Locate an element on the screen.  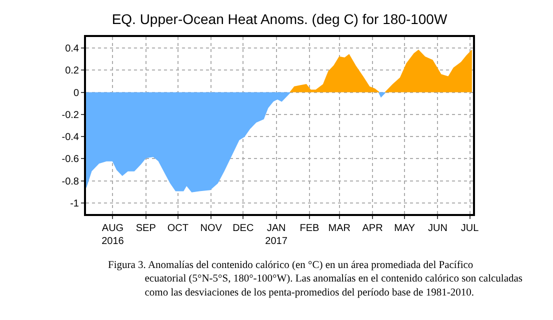
x-tick-label: JUN is located at coordinates (438, 228).